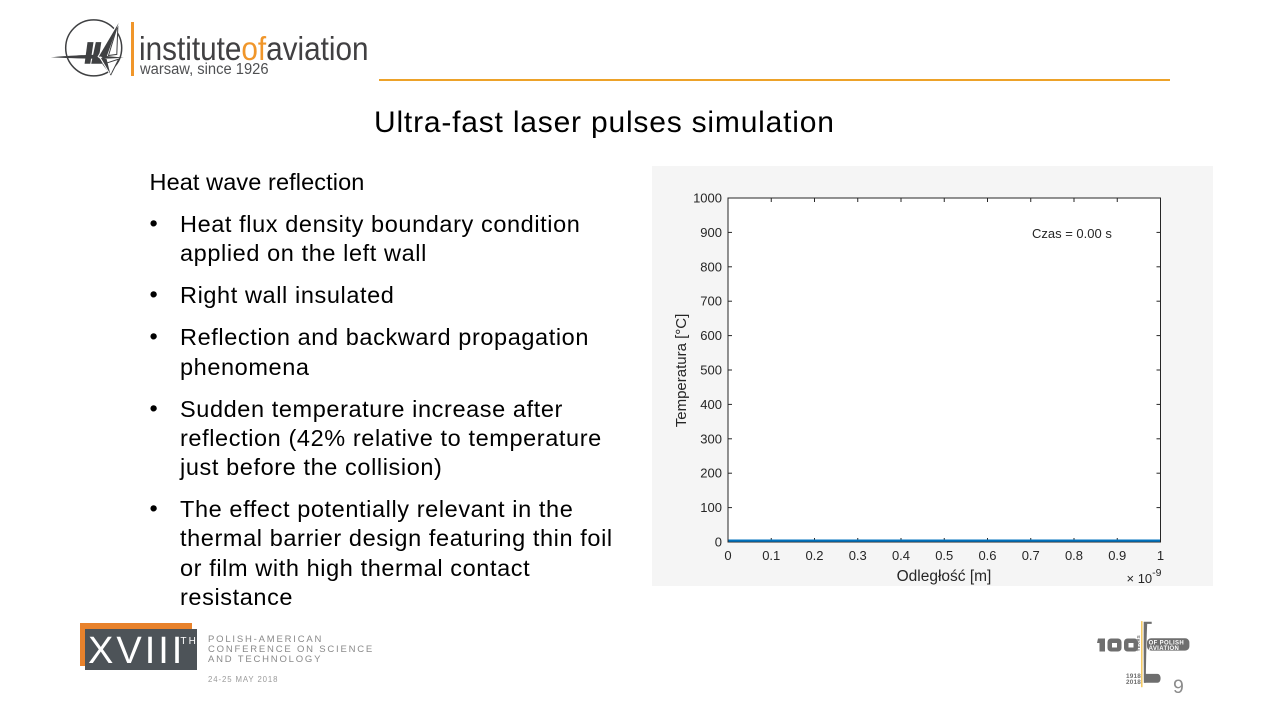 The image size is (1280, 720). Describe the element at coordinates (1167, 644) in the screenshot. I see `svg-text: OF POLISH` at that location.